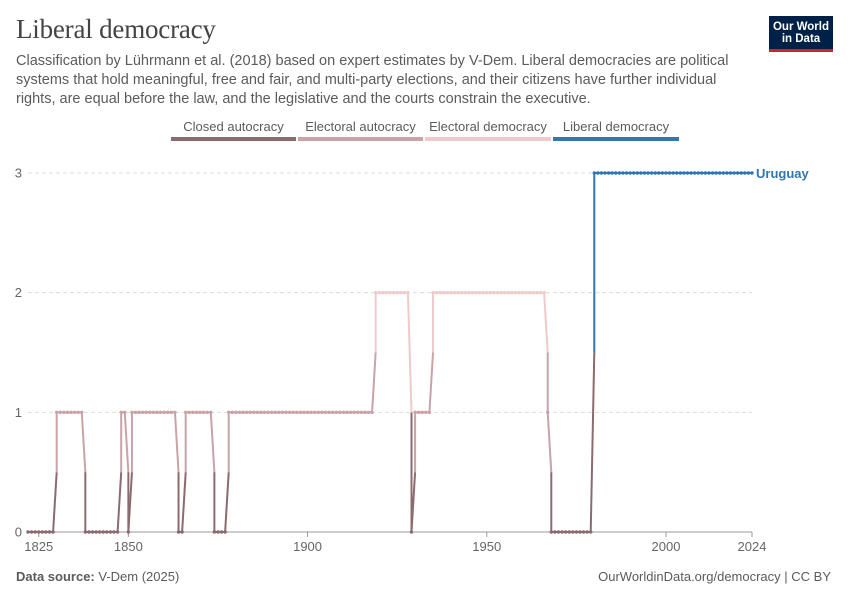 This screenshot has height=600, width=850. What do you see at coordinates (488, 139) in the screenshot?
I see `legend-swatch` at bounding box center [488, 139].